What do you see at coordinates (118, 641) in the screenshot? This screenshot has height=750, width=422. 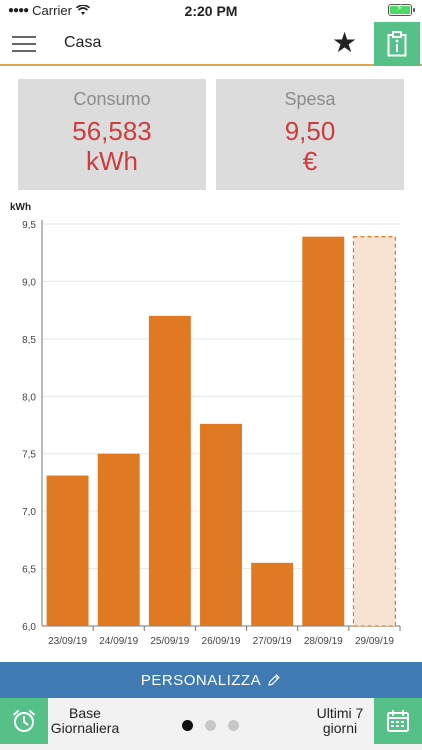 I see `x-tick-label: 24/09/19` at bounding box center [118, 641].